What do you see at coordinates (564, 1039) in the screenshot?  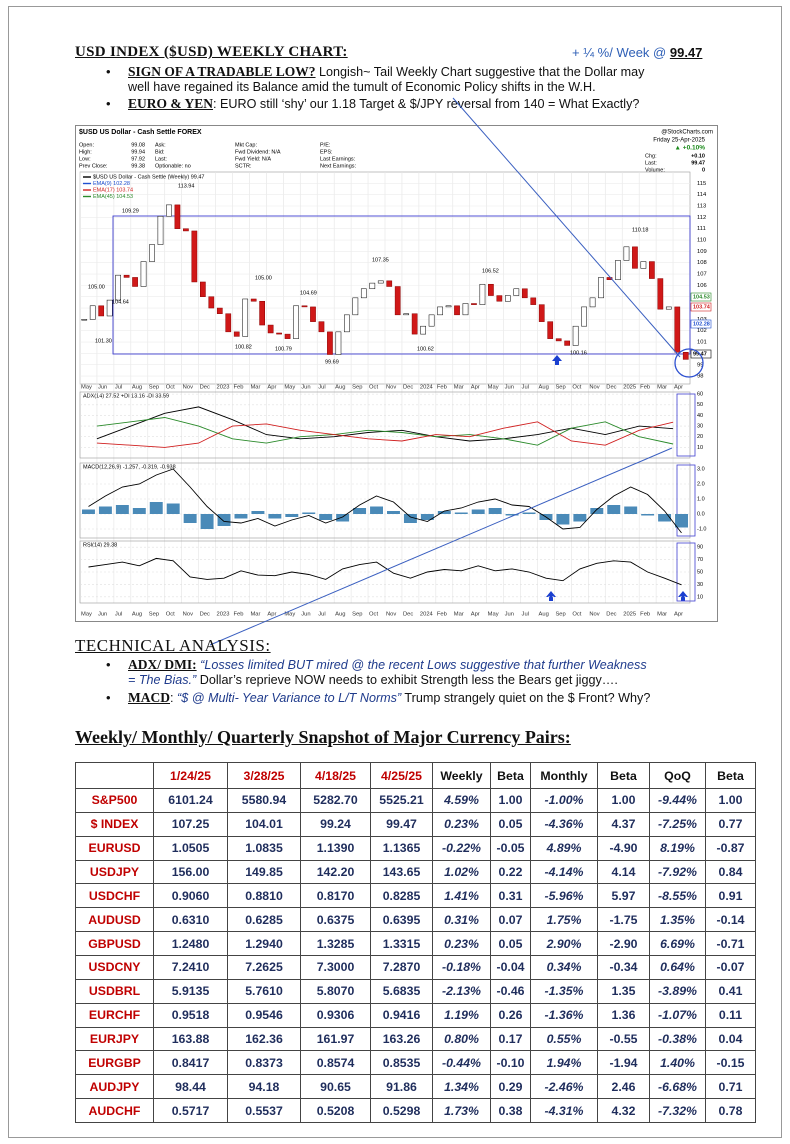 I see `table-cell: 0.55%` at bounding box center [564, 1039].